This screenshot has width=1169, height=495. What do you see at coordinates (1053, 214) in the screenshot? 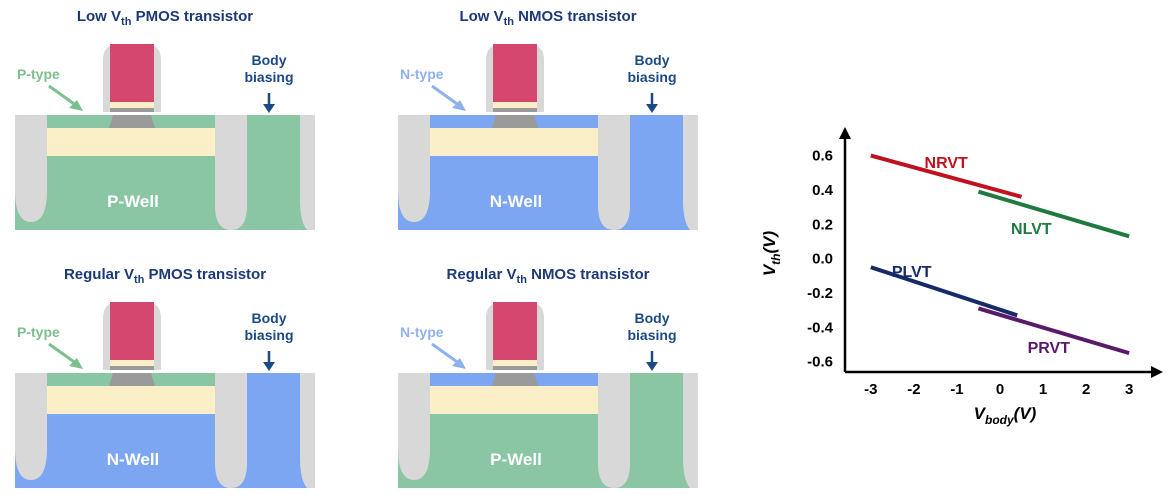
I see `series-line-nlvt` at bounding box center [1053, 214].